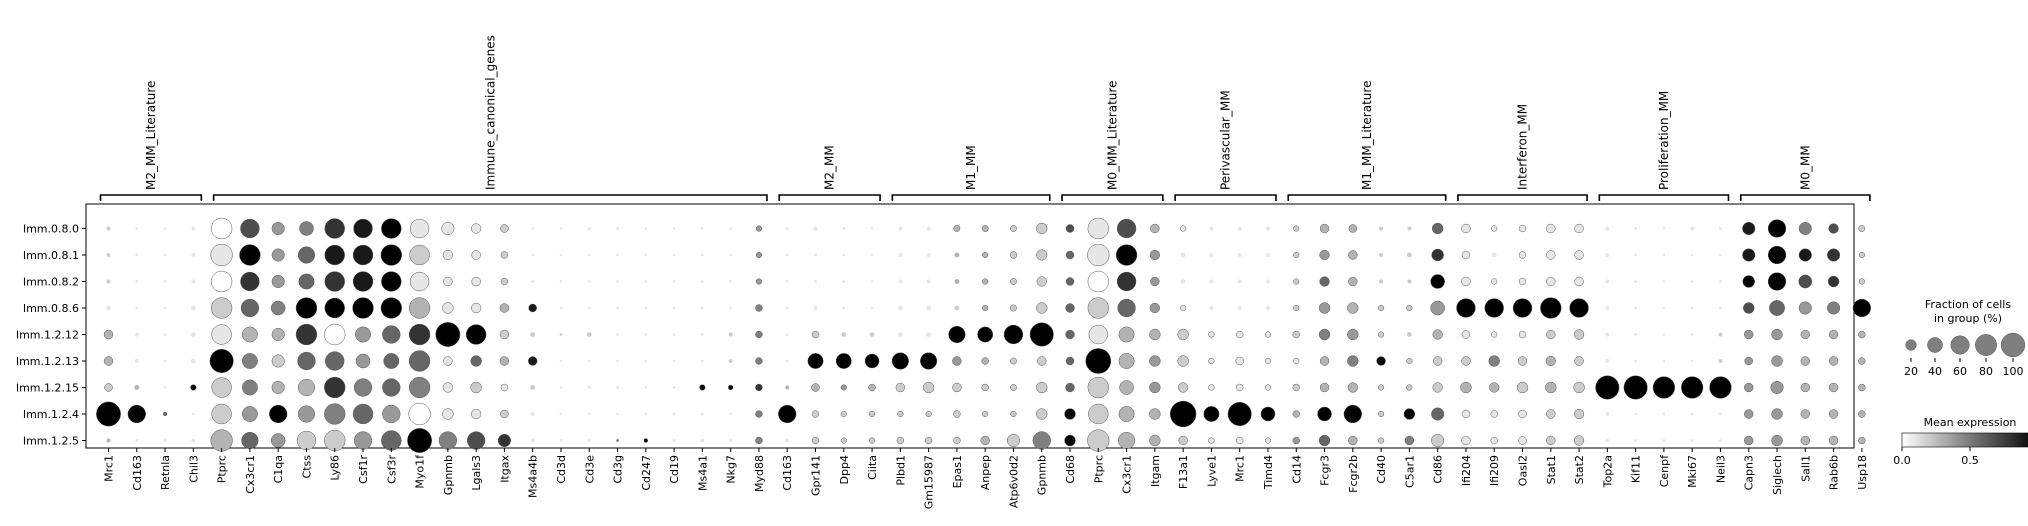  What do you see at coordinates (363, 469) in the screenshot?
I see `x-tick-label: Csf1r` at bounding box center [363, 469].